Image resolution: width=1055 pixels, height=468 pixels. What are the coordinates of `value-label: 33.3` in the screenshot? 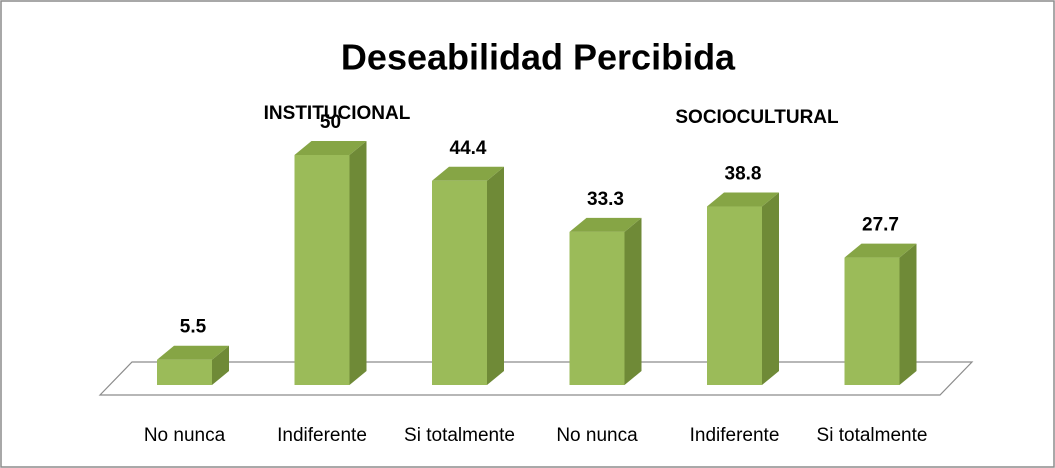 It's located at (605, 199).